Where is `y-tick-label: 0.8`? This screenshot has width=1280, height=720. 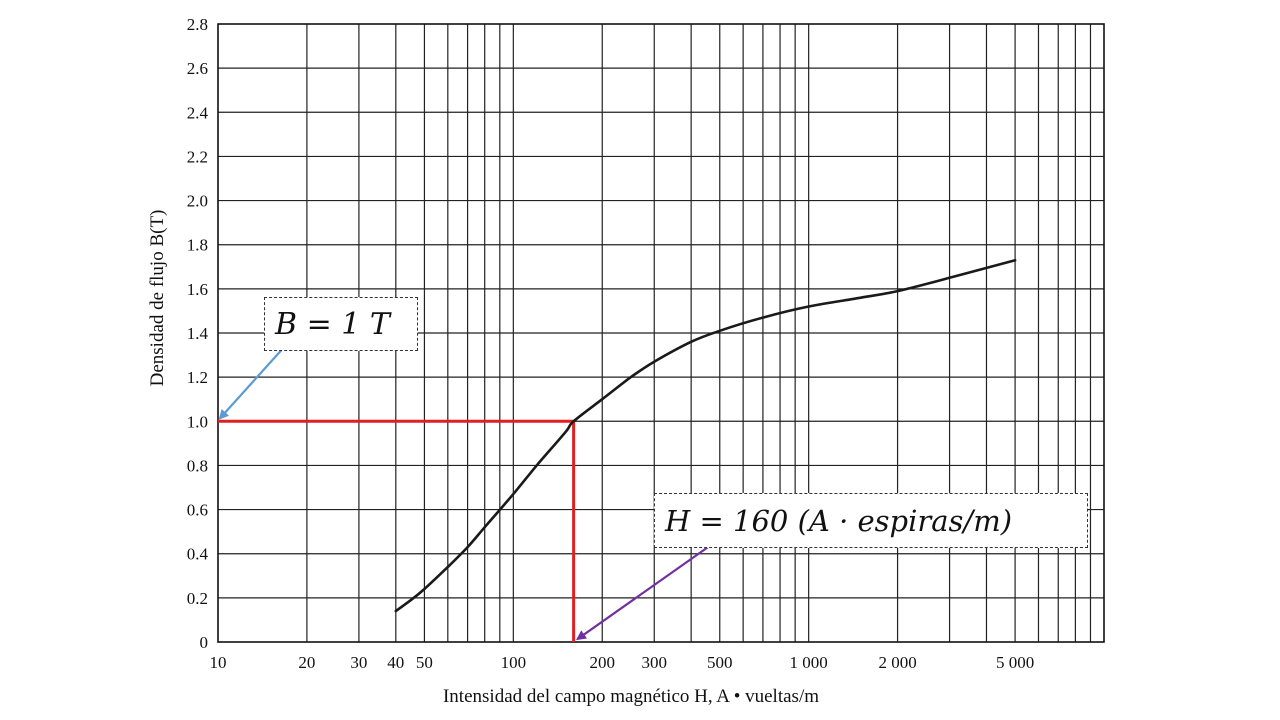
y-tick-label: 0.8 is located at coordinates (197, 465).